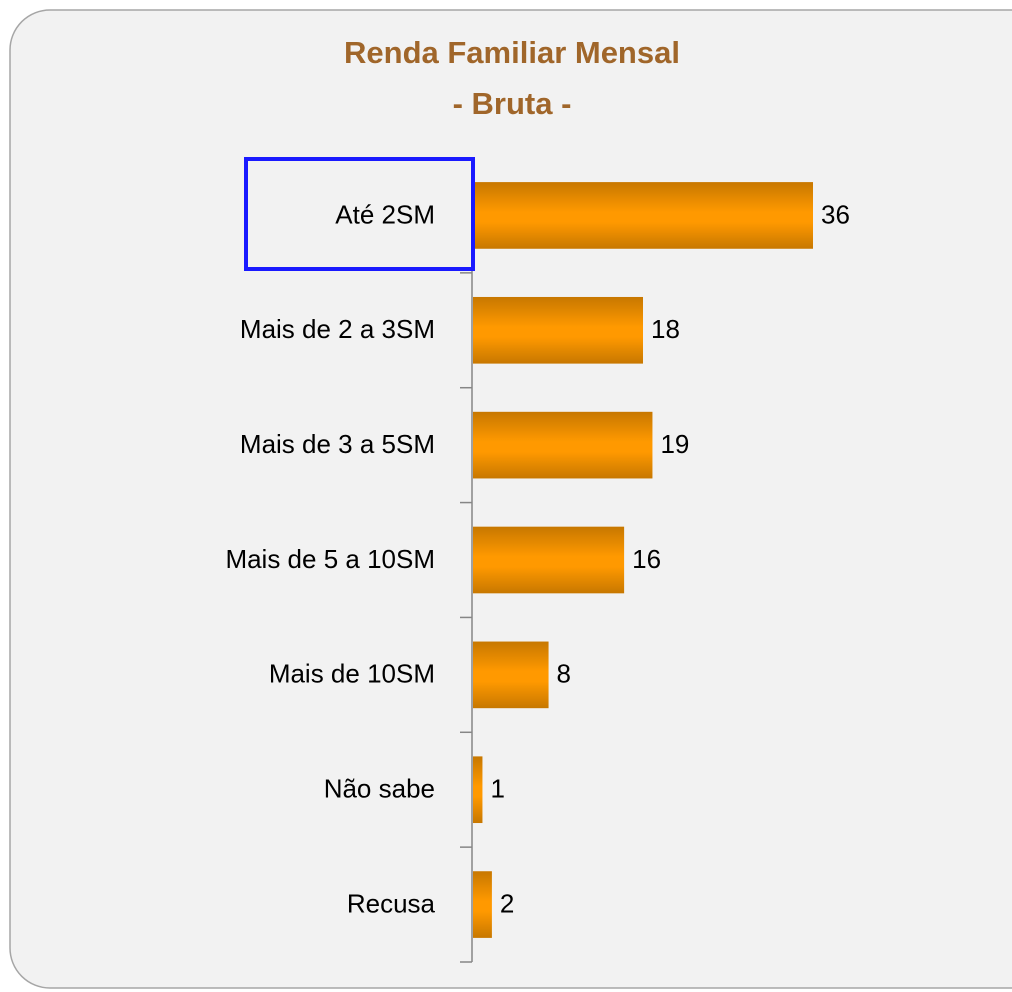 The width and height of the screenshot is (1012, 992). What do you see at coordinates (512, 52) in the screenshot?
I see `chart-title: Renda Familiar Mensal` at bounding box center [512, 52].